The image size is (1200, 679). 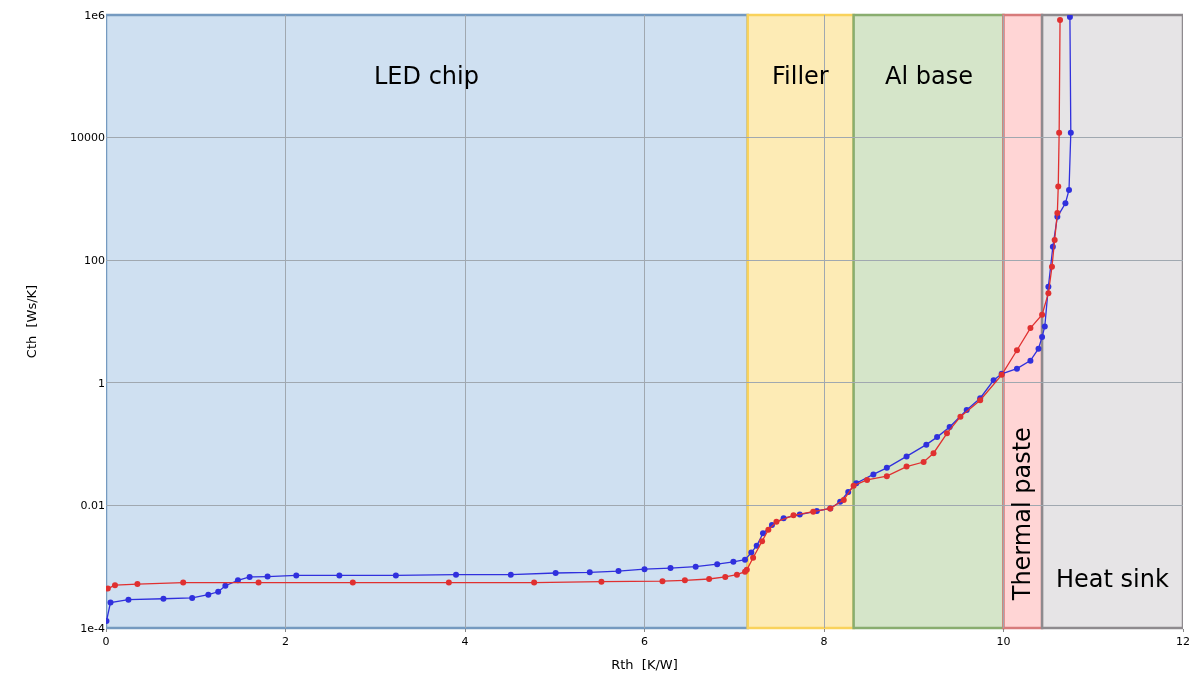 I want to click on x-tick-label: 0, so click(x=106, y=642).